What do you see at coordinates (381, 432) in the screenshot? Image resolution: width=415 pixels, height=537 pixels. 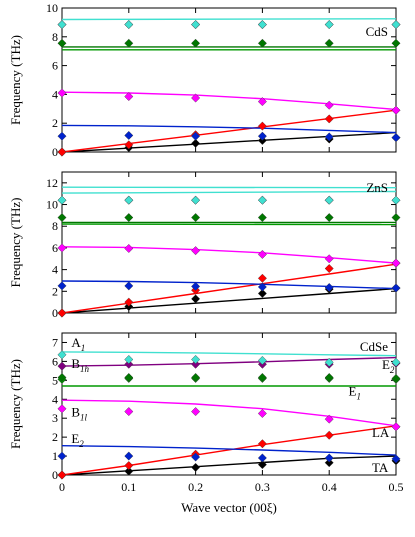 I see `mode-label: LA` at bounding box center [381, 432].